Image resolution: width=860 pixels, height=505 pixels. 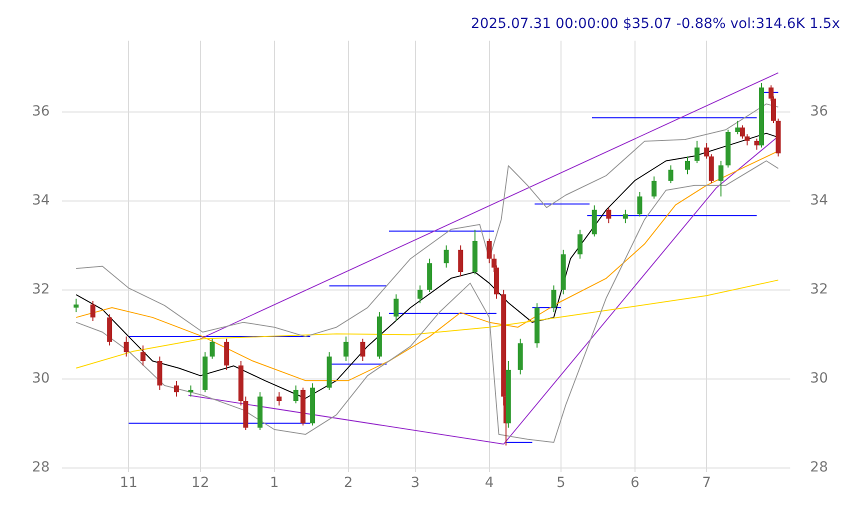 What do you see at coordinates (41, 289) in the screenshot?
I see `y-tick-label: 32` at bounding box center [41, 289].